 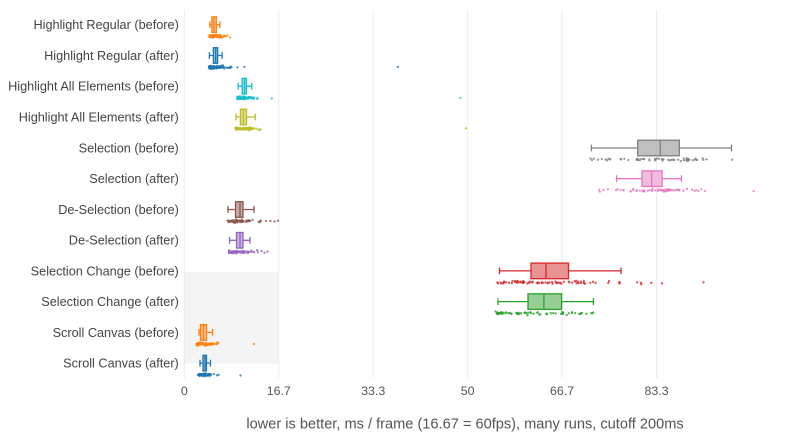 I want to click on svg-text:Highlight All Elements (before: Highlight All Elements (before), so click(x=93, y=87).